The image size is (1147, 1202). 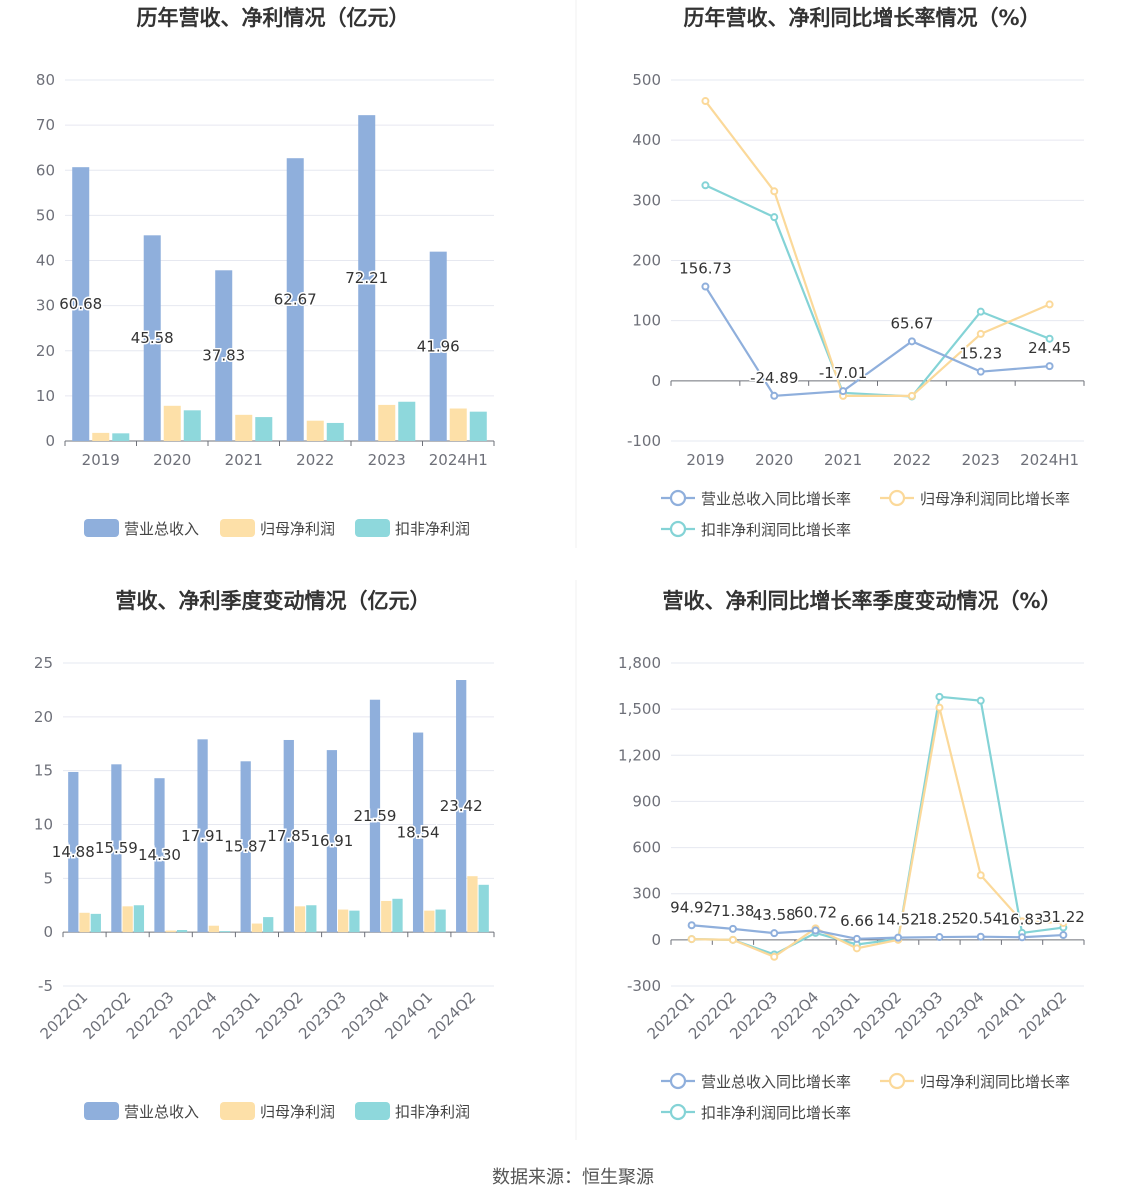 What do you see at coordinates (1049, 460) in the screenshot?
I see `x-tick-label: 2024H1` at bounding box center [1049, 460].